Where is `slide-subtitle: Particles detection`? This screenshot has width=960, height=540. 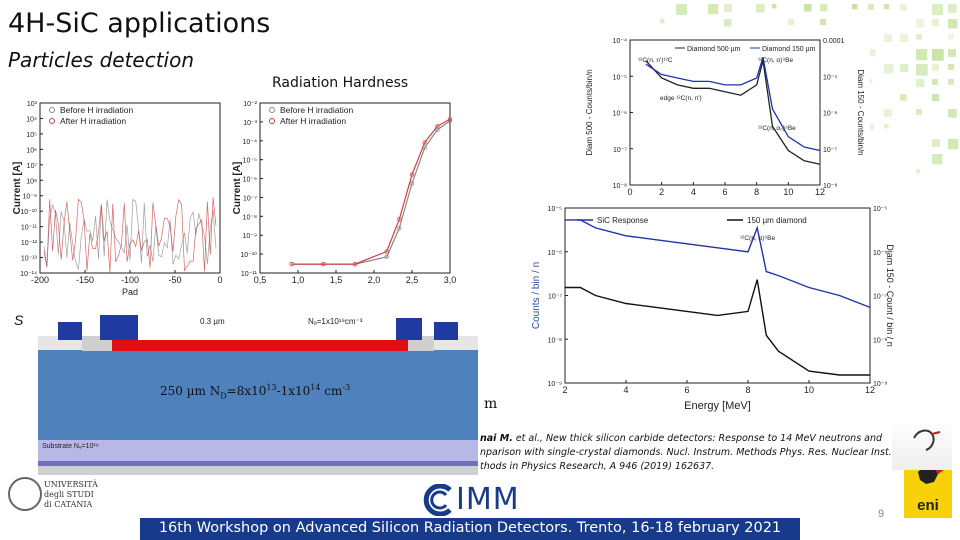
slide-subtitle: Particles detection is located at coordinates (101, 60).